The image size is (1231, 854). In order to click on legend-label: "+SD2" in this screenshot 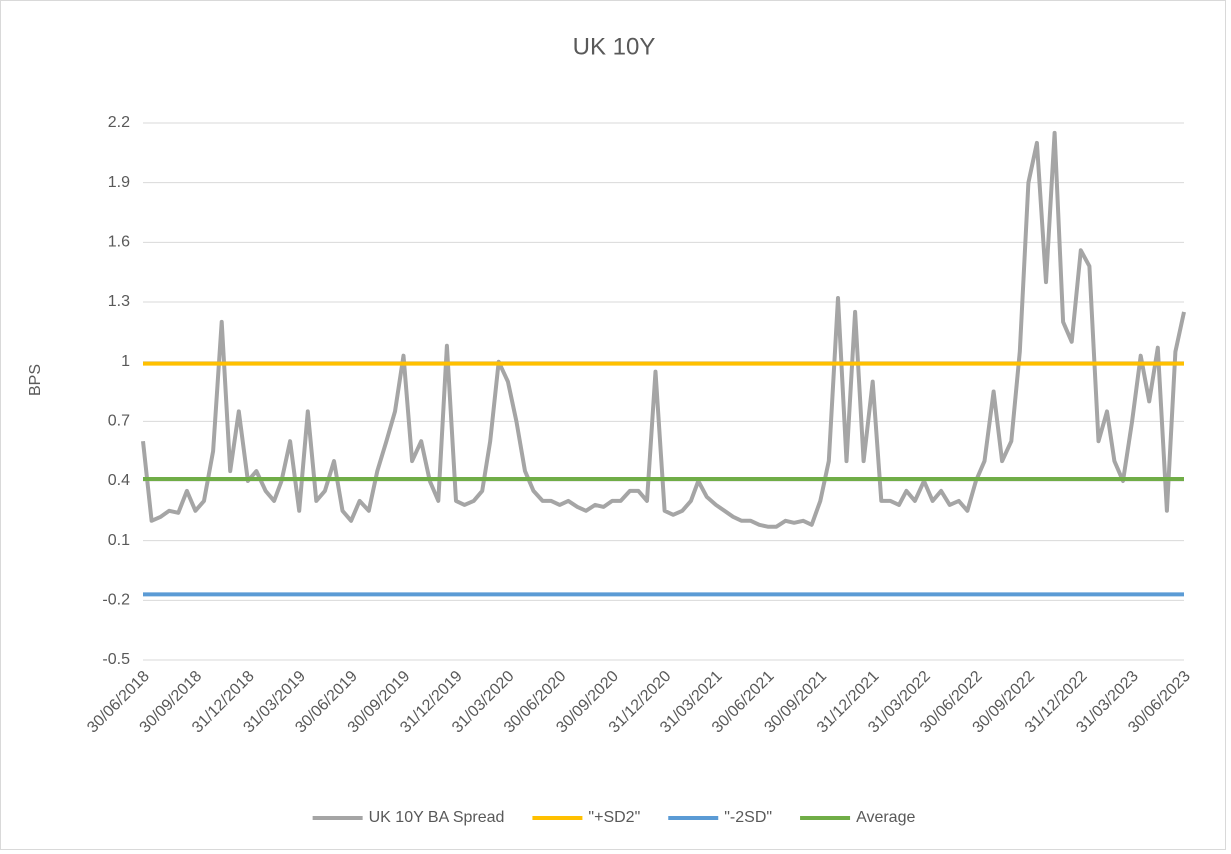, I will do `click(614, 817)`.